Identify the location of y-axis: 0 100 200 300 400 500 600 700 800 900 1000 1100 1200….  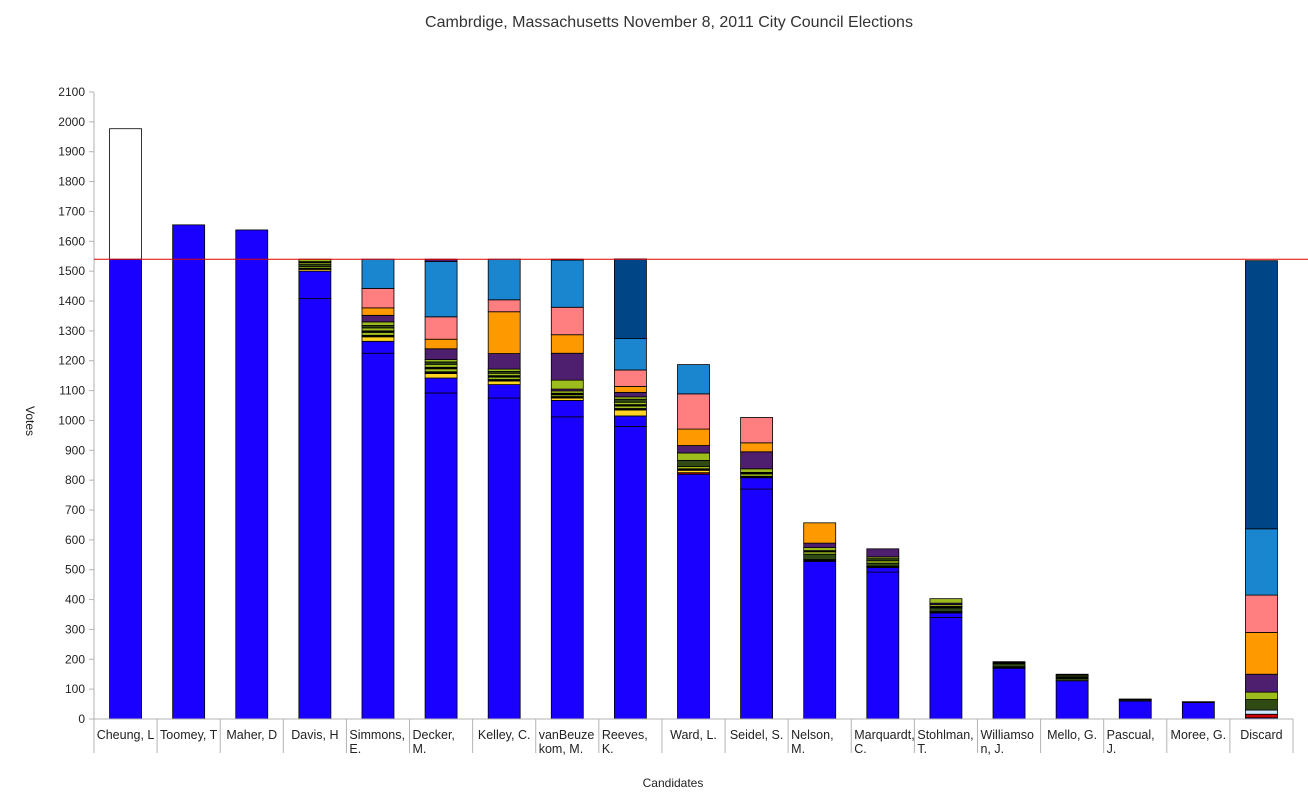
(76, 405).